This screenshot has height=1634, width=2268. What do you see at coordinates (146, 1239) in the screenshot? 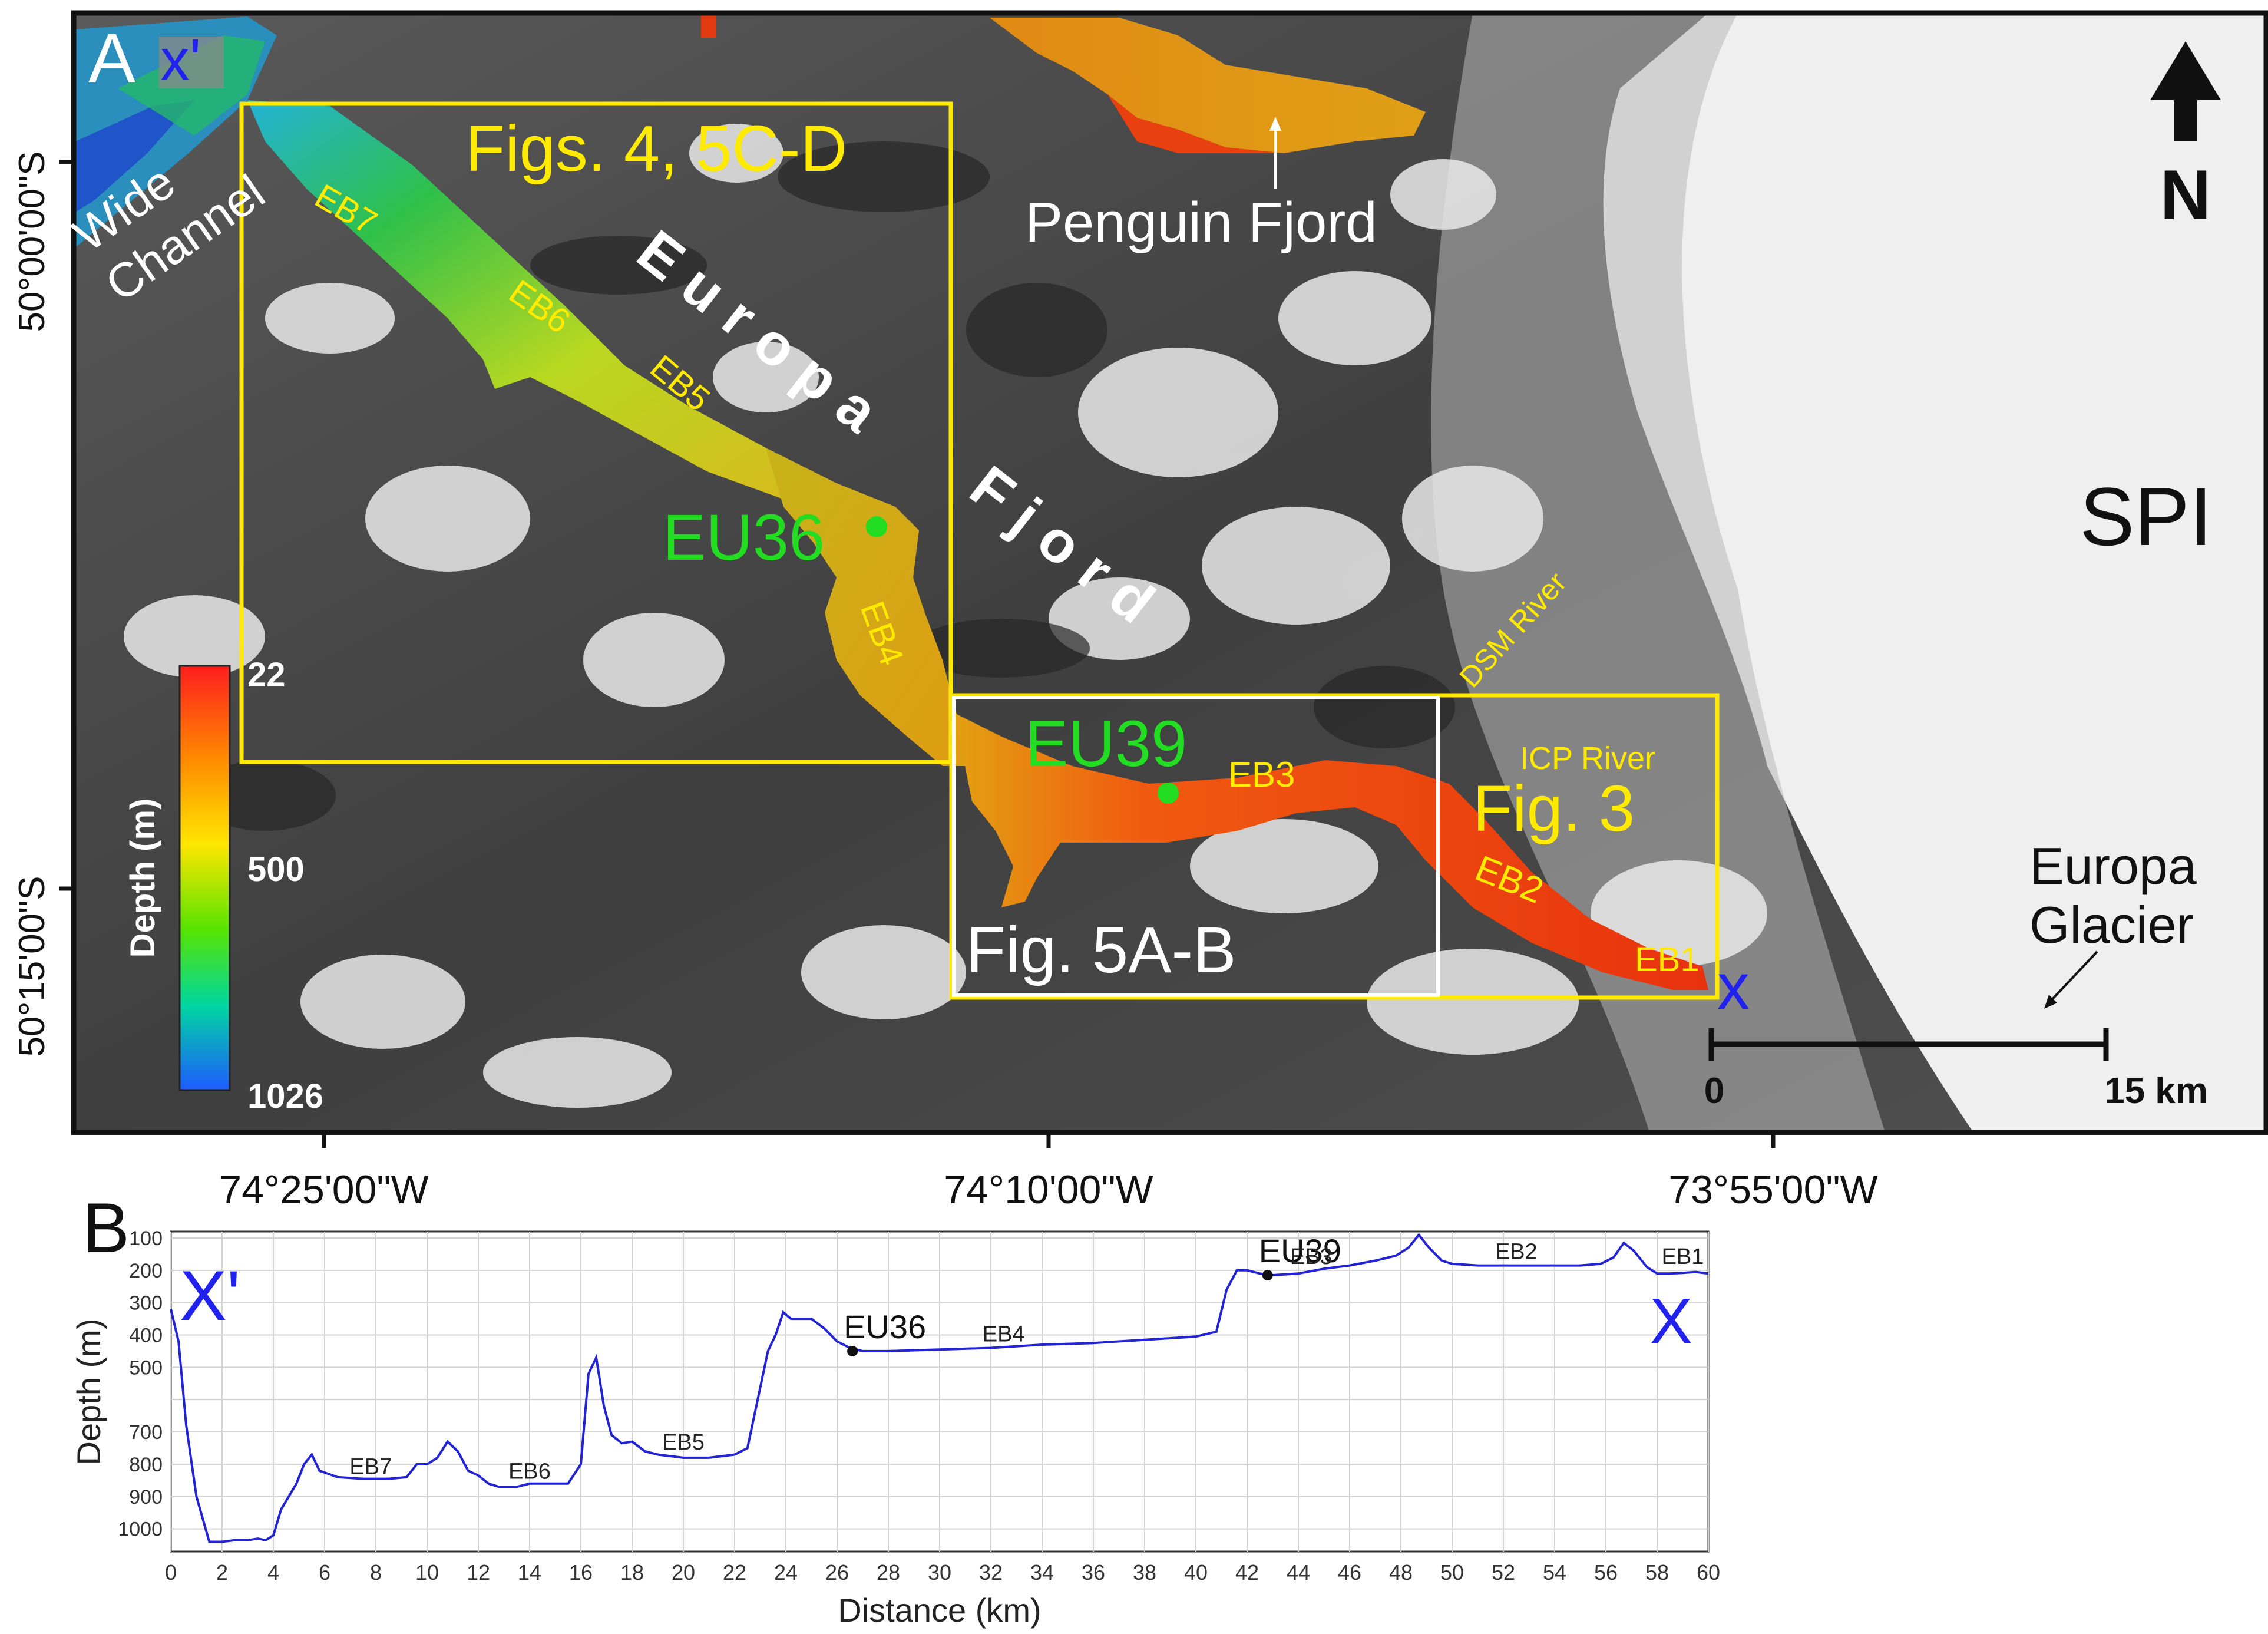
I see `y-tick-label: 100` at bounding box center [146, 1239].